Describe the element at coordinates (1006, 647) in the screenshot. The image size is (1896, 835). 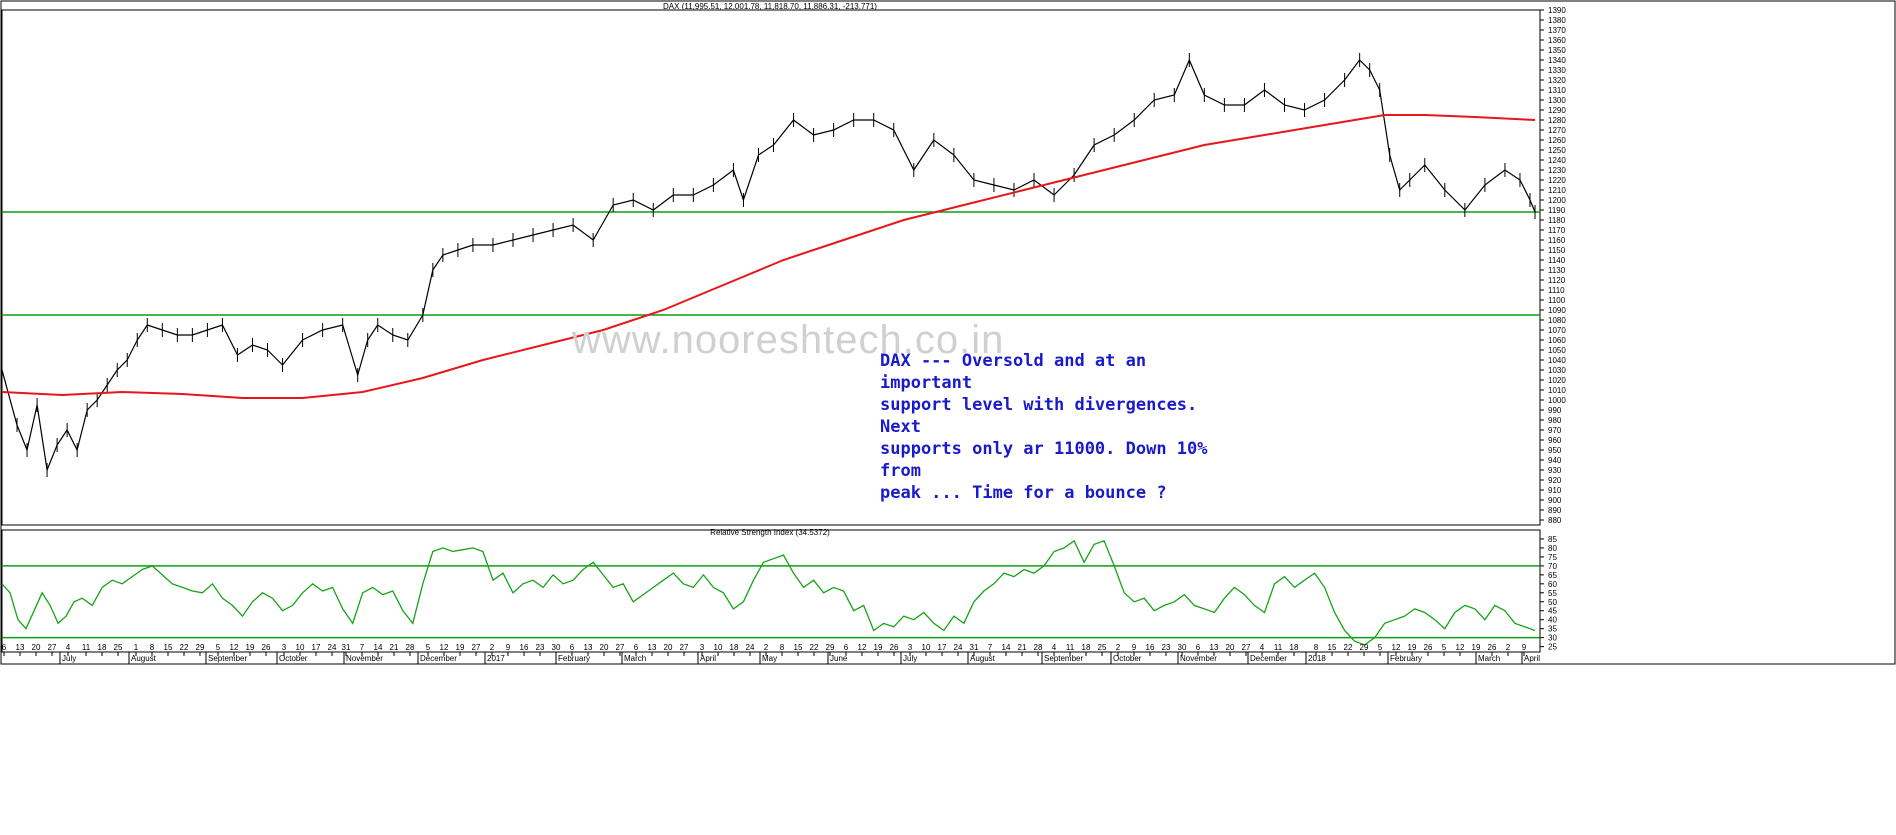
I see `x-tick-label: 14` at that location.